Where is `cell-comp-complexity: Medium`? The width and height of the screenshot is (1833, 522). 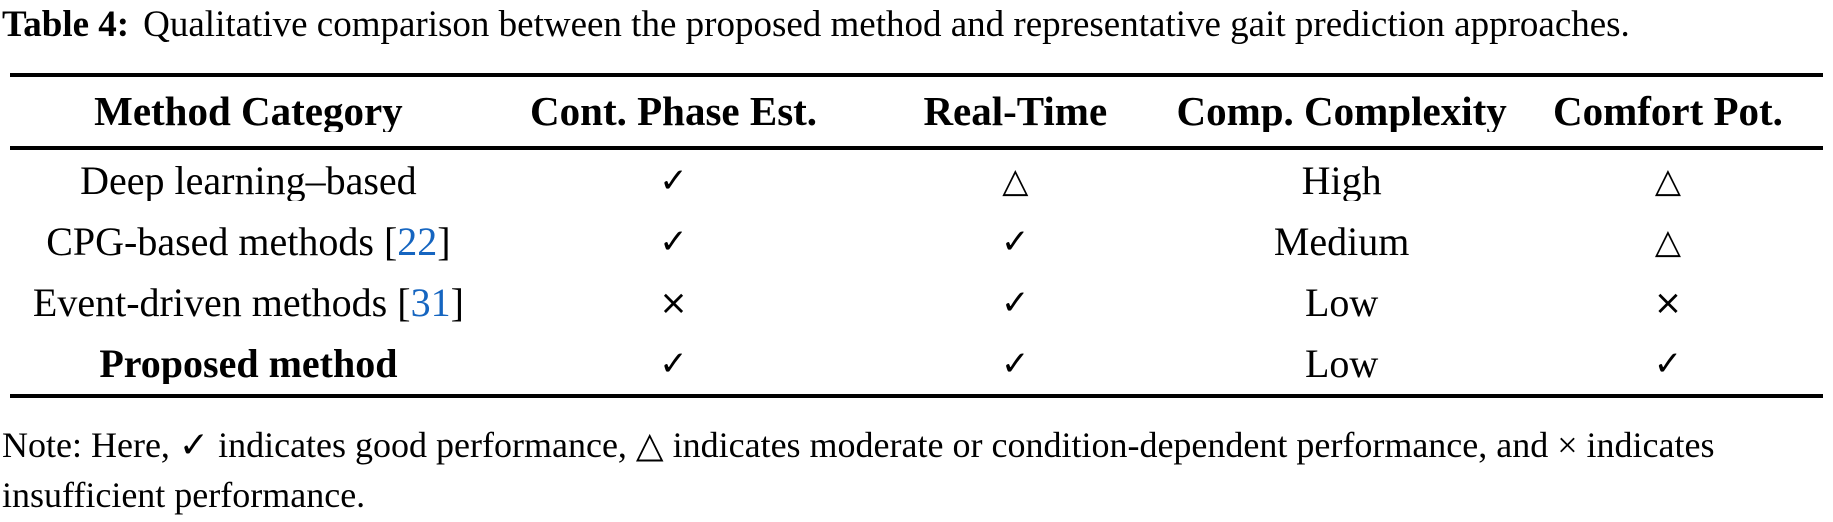 cell-comp-complexity: Medium is located at coordinates (1341, 241).